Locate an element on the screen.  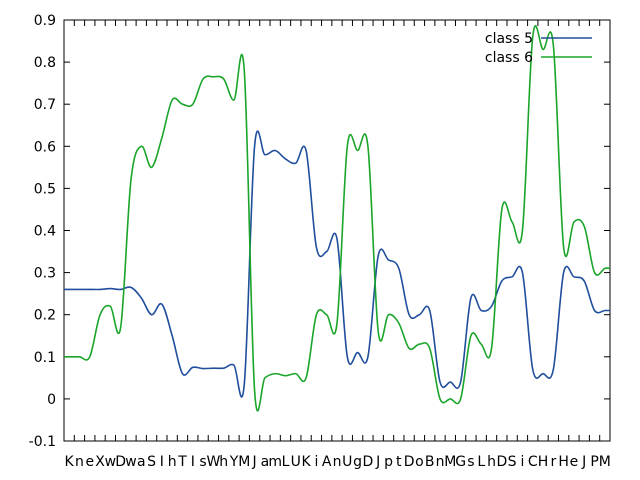
x-tick-label: p is located at coordinates (388, 462).